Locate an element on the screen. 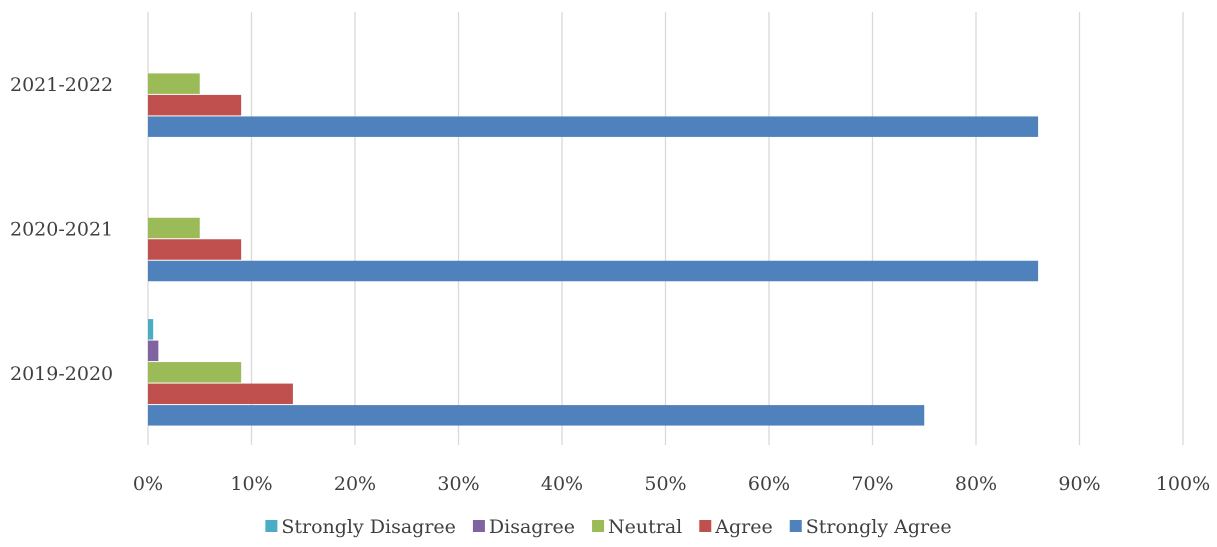  x-tick-label: 90% is located at coordinates (1079, 484).